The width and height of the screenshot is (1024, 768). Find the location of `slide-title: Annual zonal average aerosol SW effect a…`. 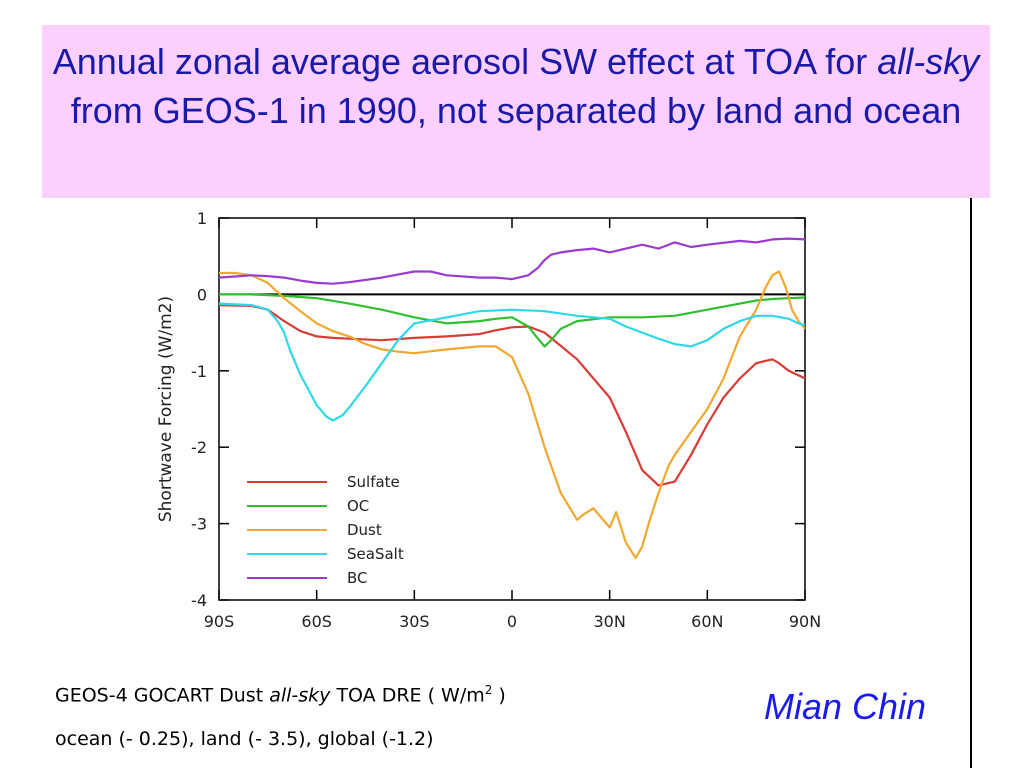

slide-title: Annual zonal average aerosol SW effect a… is located at coordinates (516, 86).